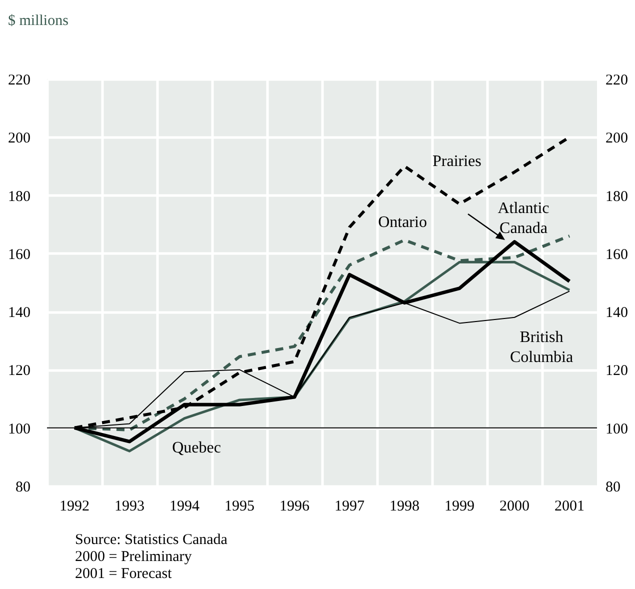 The width and height of the screenshot is (635, 589). I want to click on x-tick-label: 1992, so click(75, 506).